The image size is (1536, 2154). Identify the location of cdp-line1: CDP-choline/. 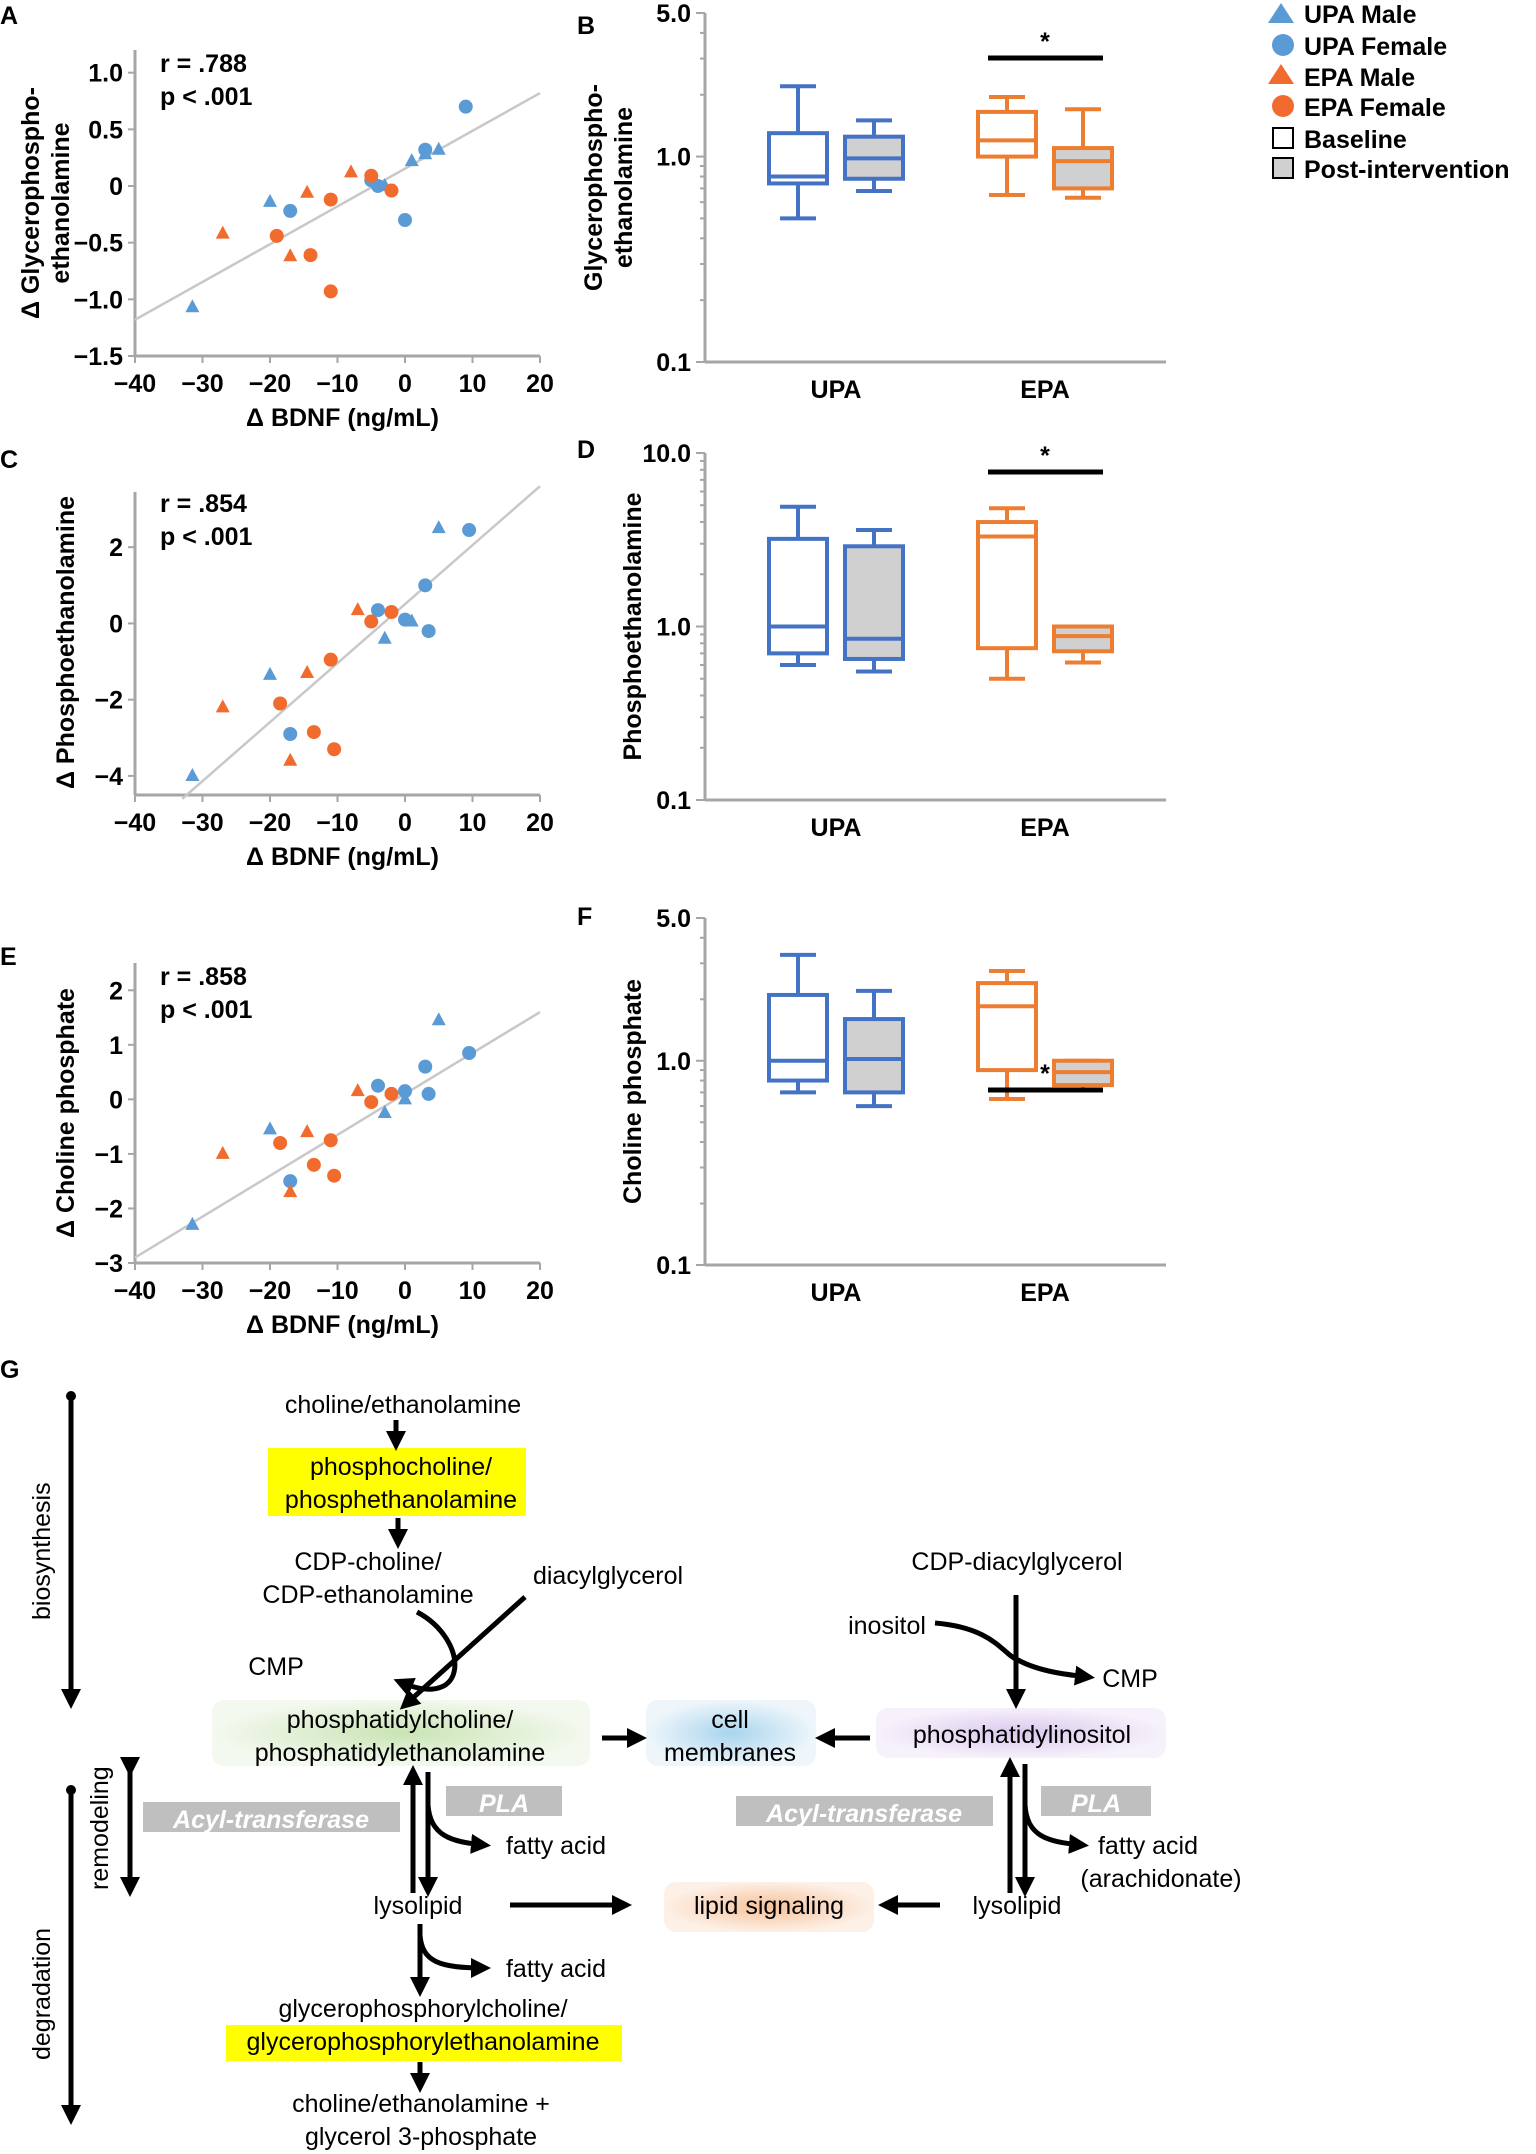
(367, 1562).